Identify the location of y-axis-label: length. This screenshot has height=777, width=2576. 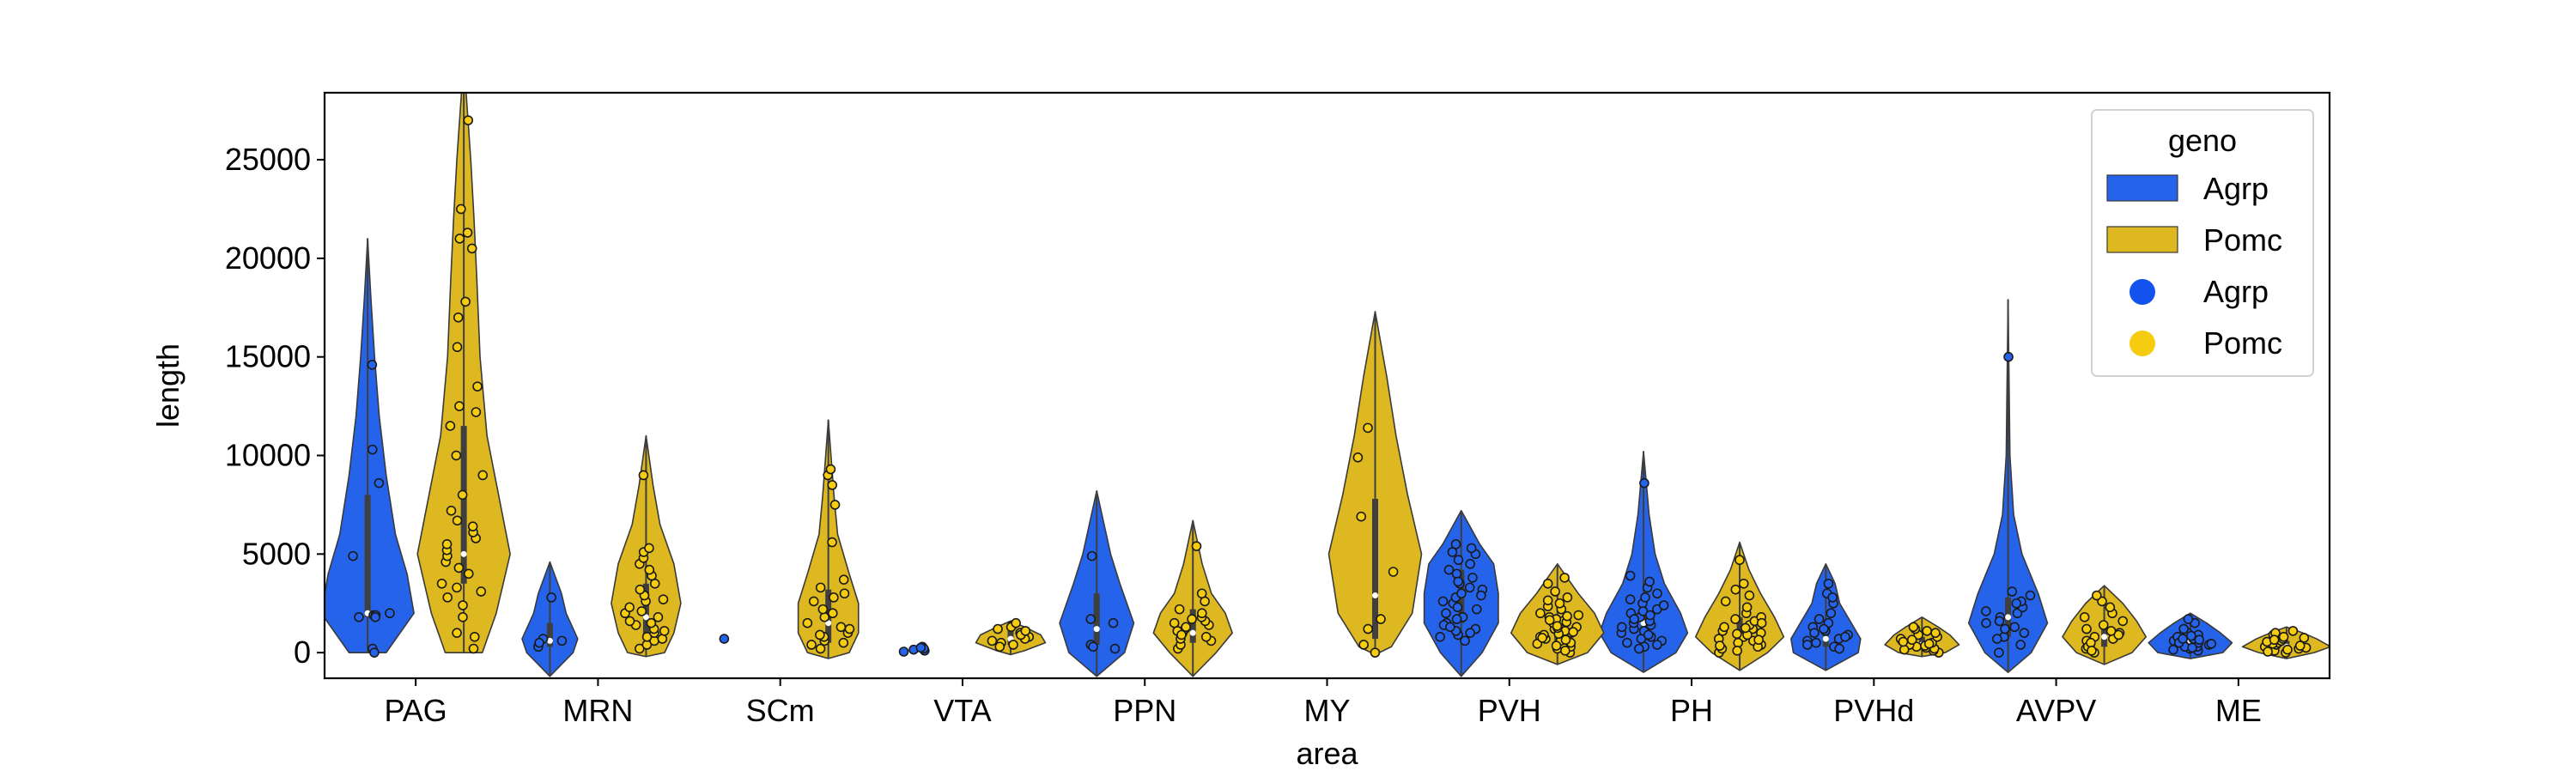
(167, 385).